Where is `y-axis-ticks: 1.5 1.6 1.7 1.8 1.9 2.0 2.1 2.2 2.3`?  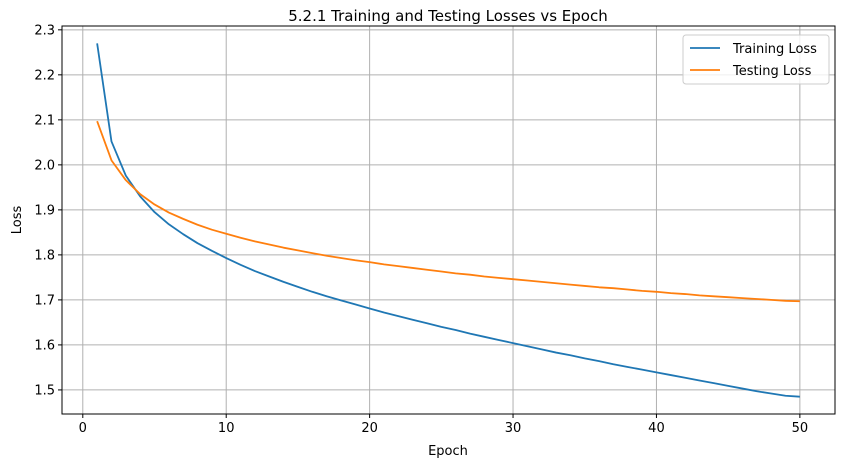 y-axis-ticks: 1.5 1.6 1.7 1.8 1.9 2.0 2.1 2.2 2.3 is located at coordinates (48, 210).